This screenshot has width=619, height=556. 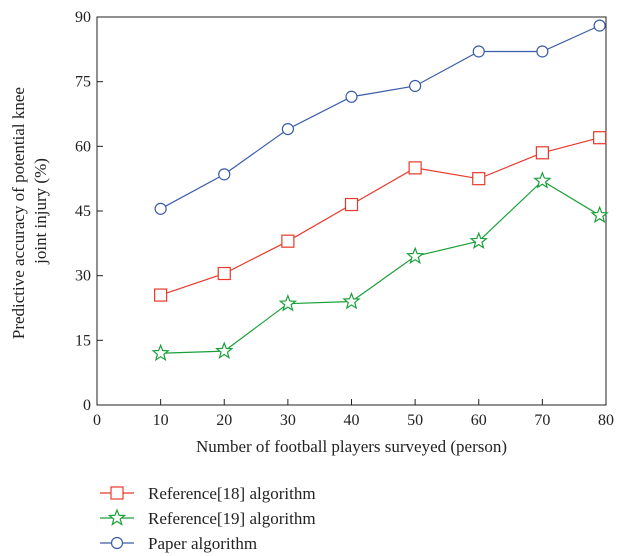 What do you see at coordinates (288, 420) in the screenshot?
I see `x-tick-label: 30` at bounding box center [288, 420].